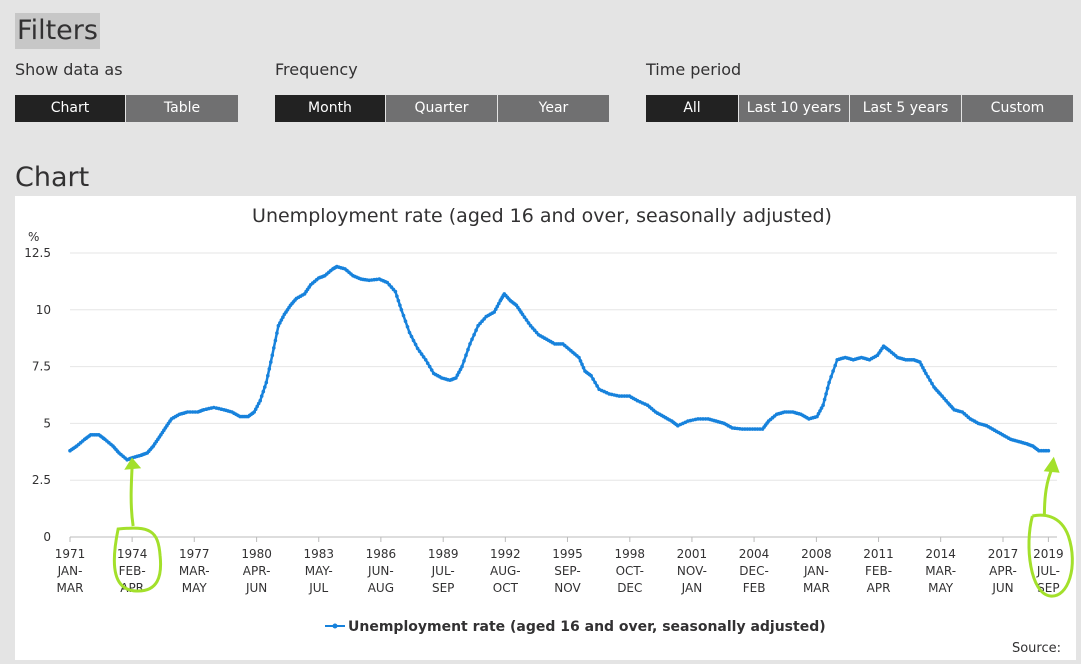 The image size is (1081, 664). I want to click on table-view-button: Table, so click(182, 108).